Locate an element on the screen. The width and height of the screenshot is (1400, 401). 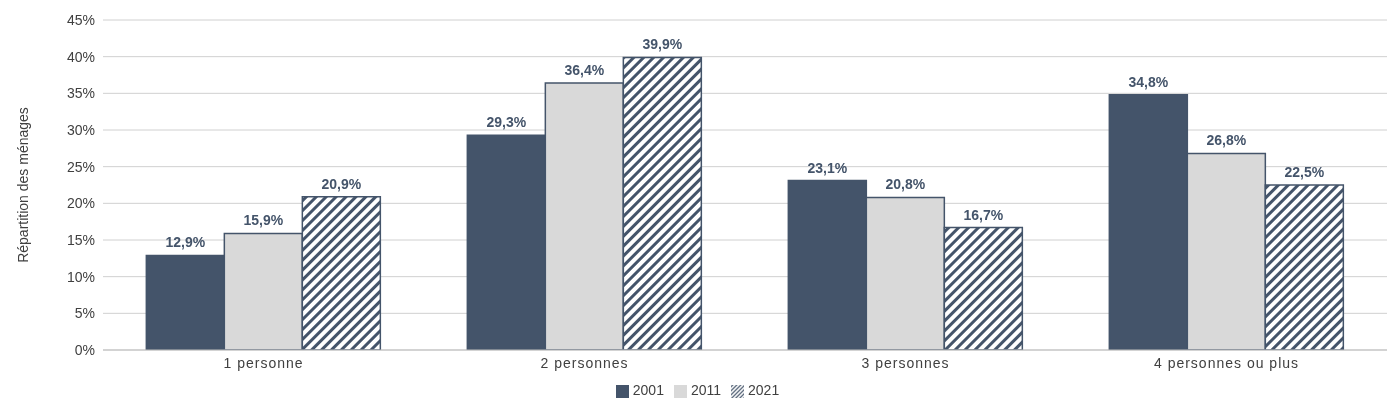
y-axis-title: Répartition des ménages is located at coordinates (22, 185).